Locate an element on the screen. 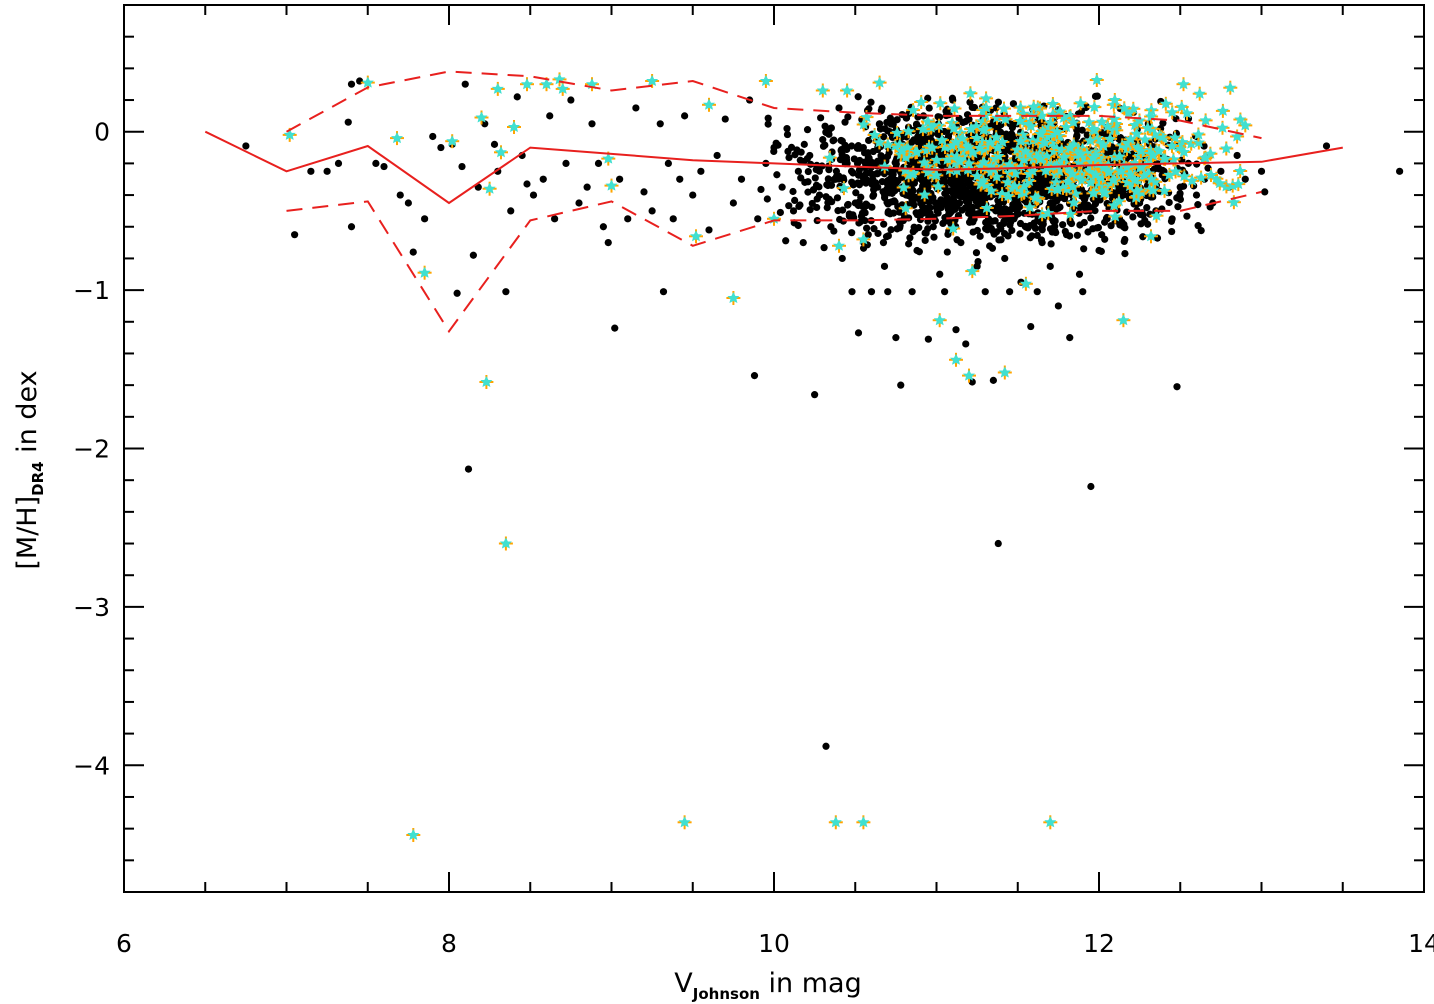  x-axis-title-main: V is located at coordinates (683, 983).